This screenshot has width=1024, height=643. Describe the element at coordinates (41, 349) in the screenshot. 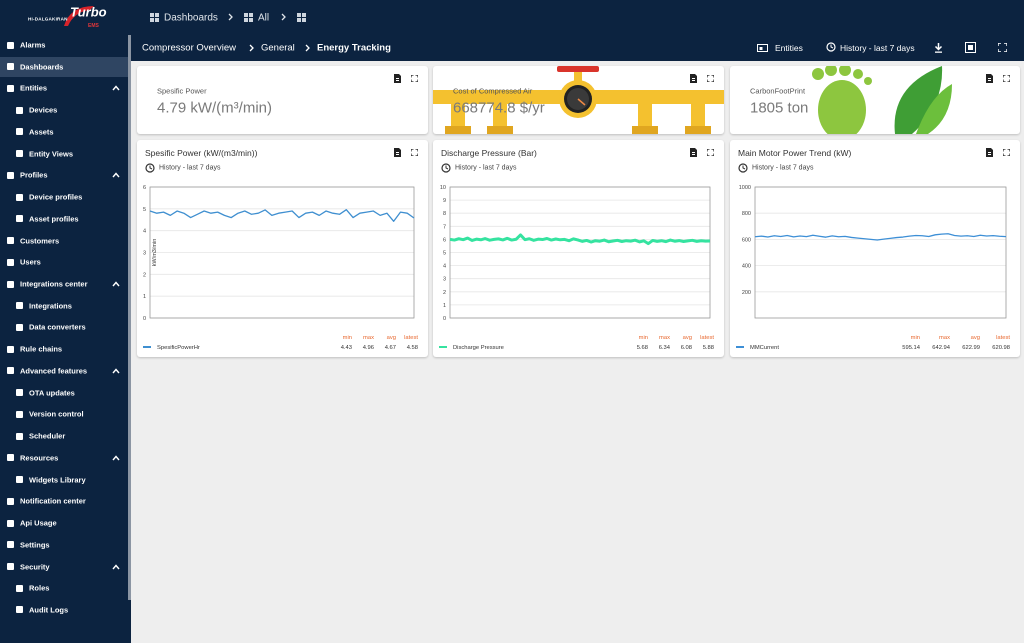

I see `menu-item: Rule chains` at that location.